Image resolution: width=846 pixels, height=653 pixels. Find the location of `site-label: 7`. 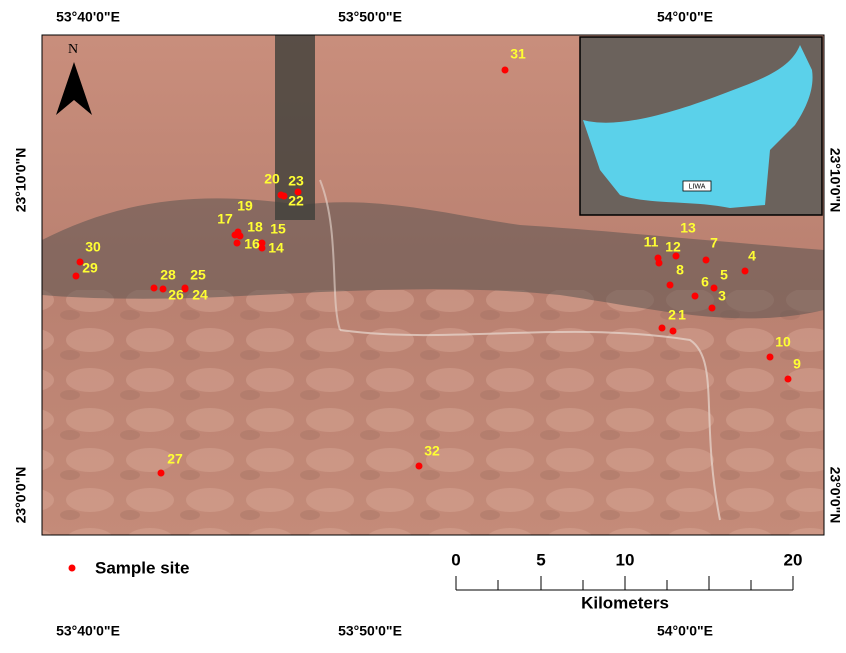

site-label: 7 is located at coordinates (714, 243).